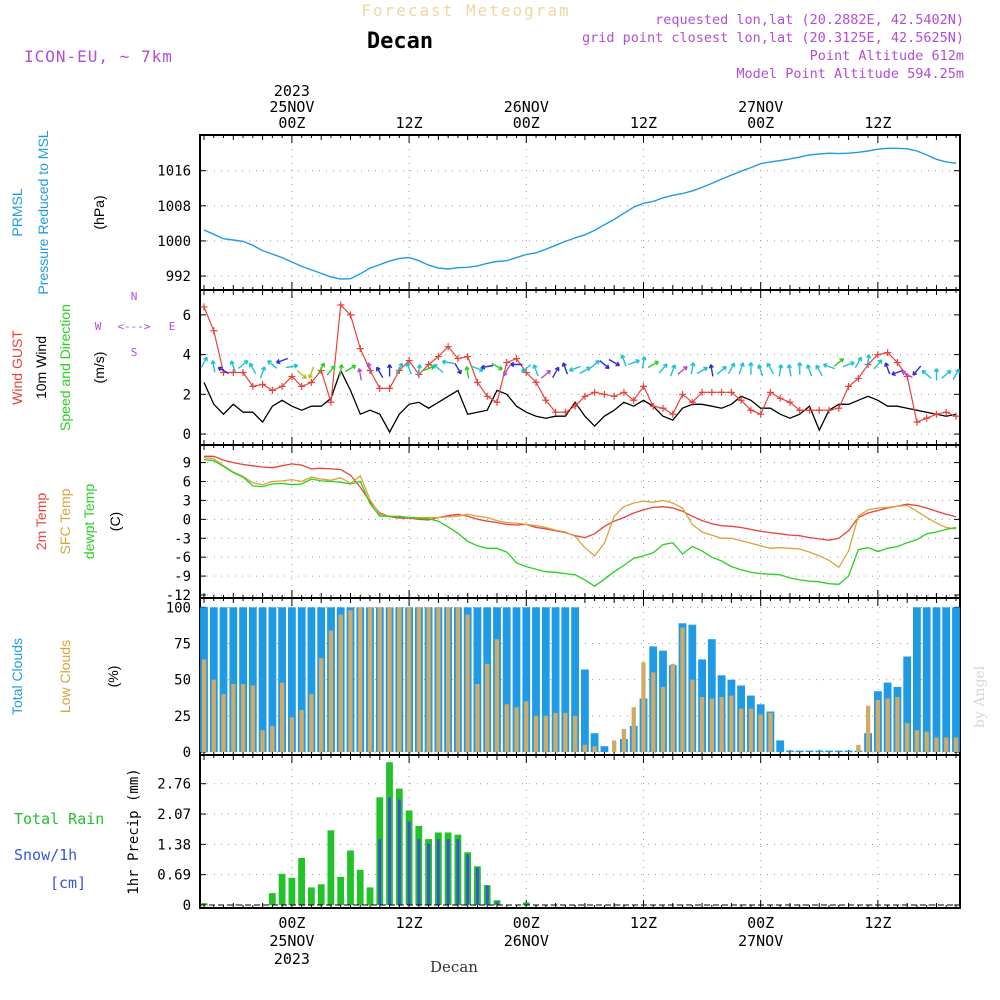 The height and width of the screenshot is (1000, 1000). Describe the element at coordinates (187, 316) in the screenshot. I see `y-tick-label: 6` at that location.